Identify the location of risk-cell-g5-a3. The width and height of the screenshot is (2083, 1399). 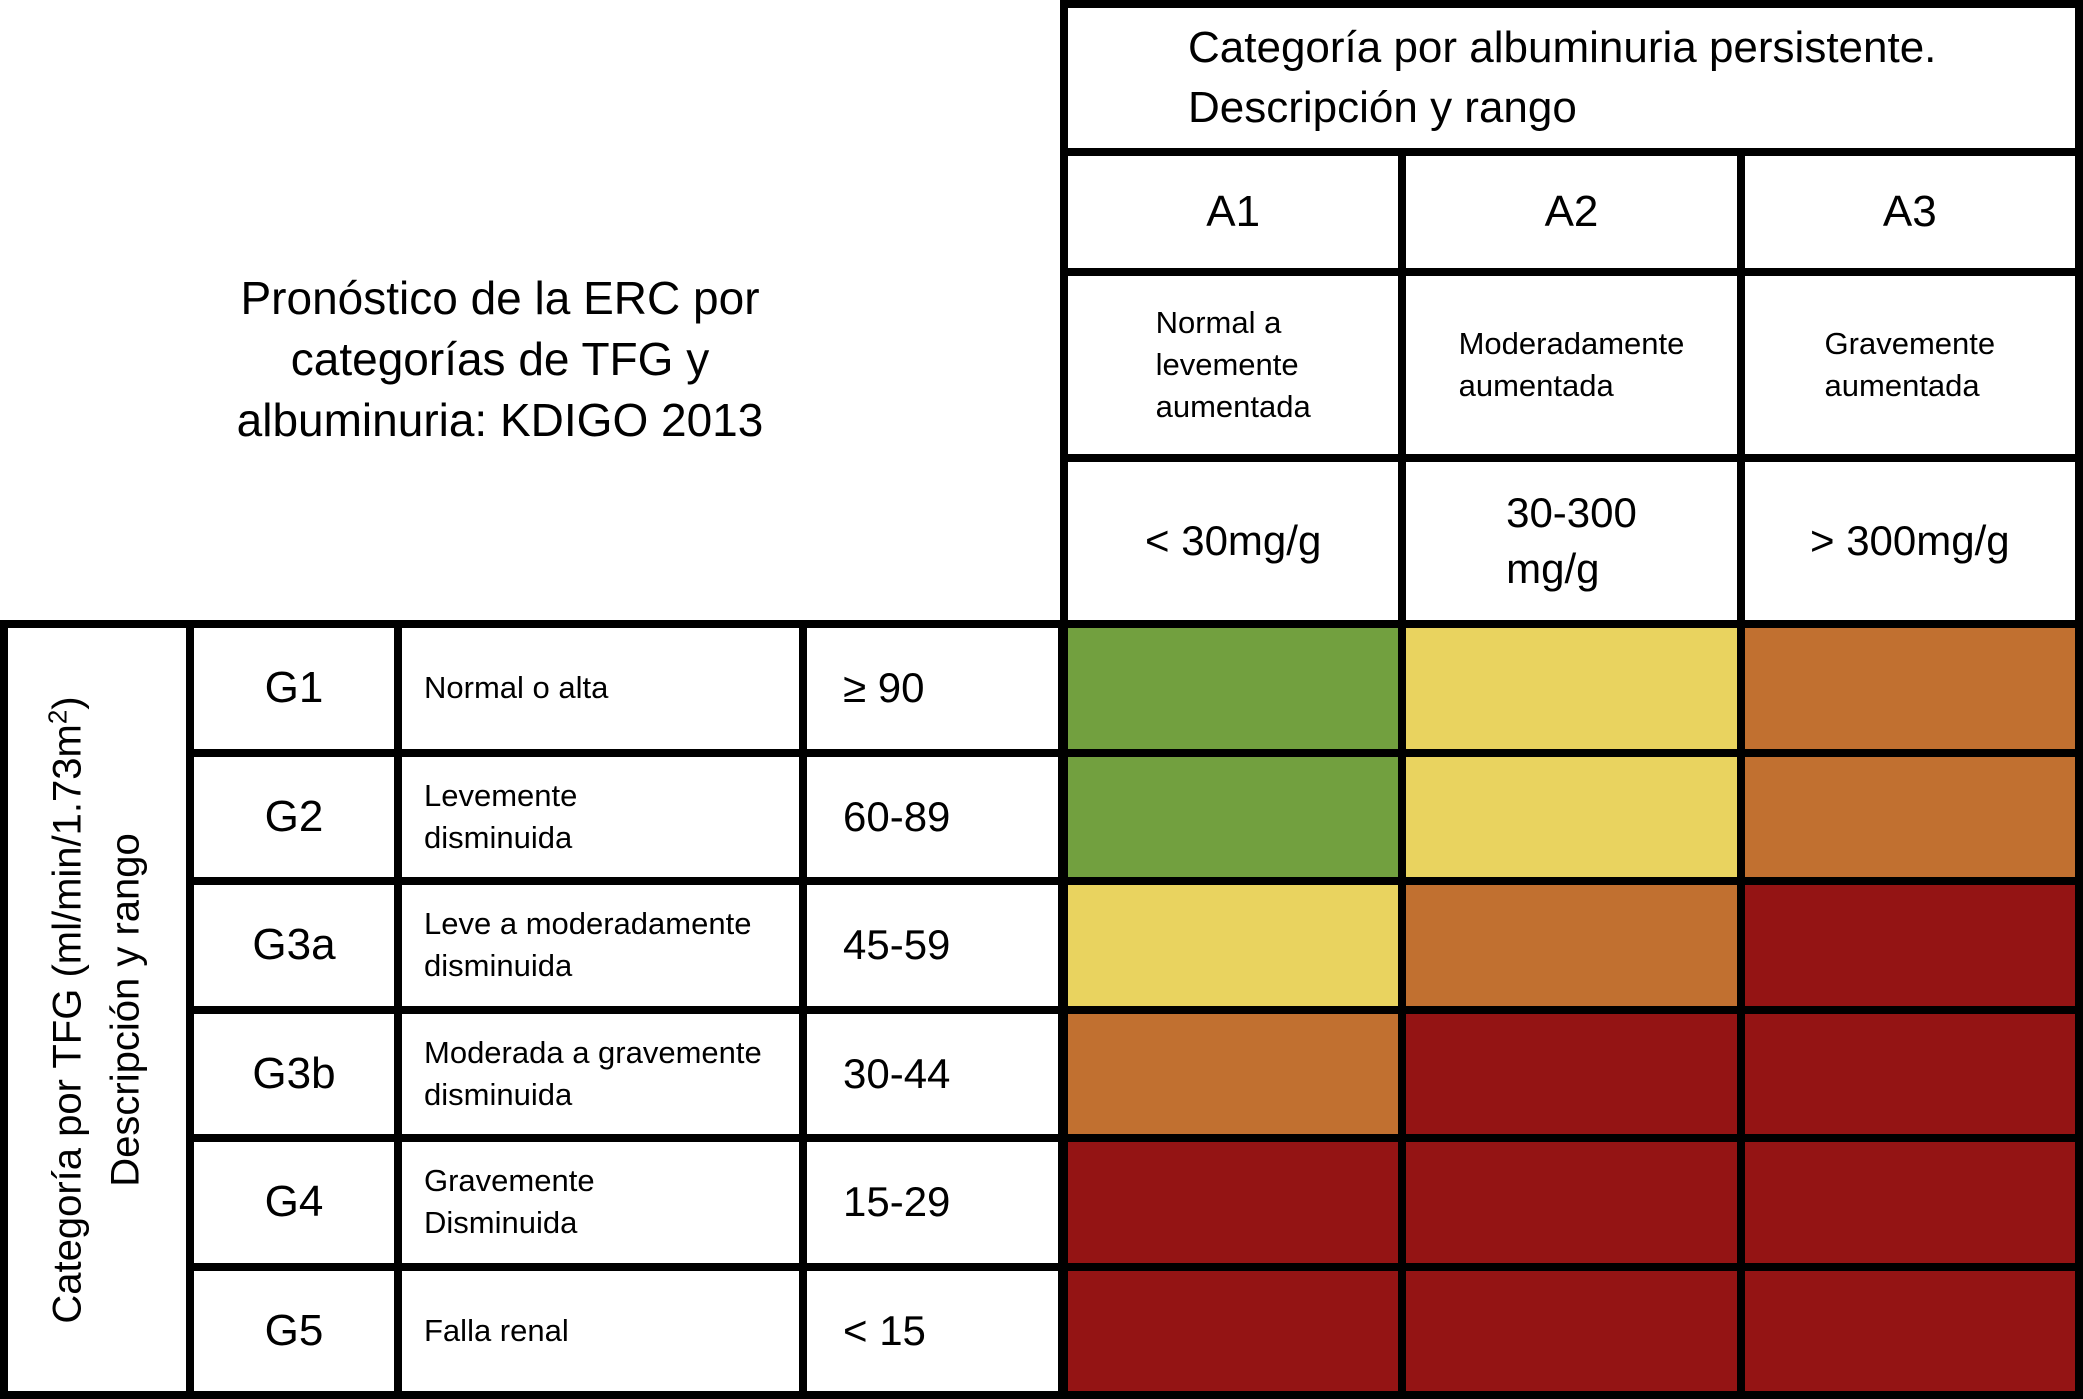
(1909, 1330).